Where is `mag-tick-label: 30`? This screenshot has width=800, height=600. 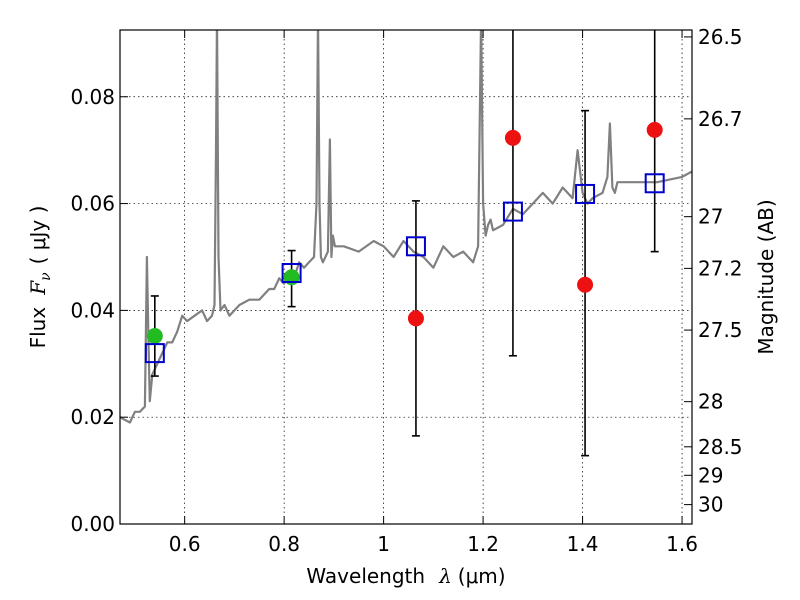 mag-tick-label: 30 is located at coordinates (710, 505).